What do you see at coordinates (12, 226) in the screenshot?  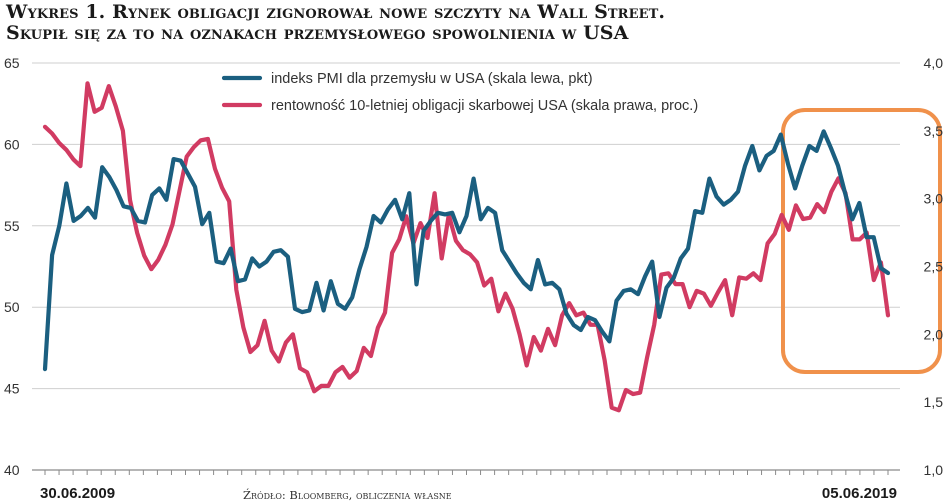 I see `left-tick-label: 55` at bounding box center [12, 226].